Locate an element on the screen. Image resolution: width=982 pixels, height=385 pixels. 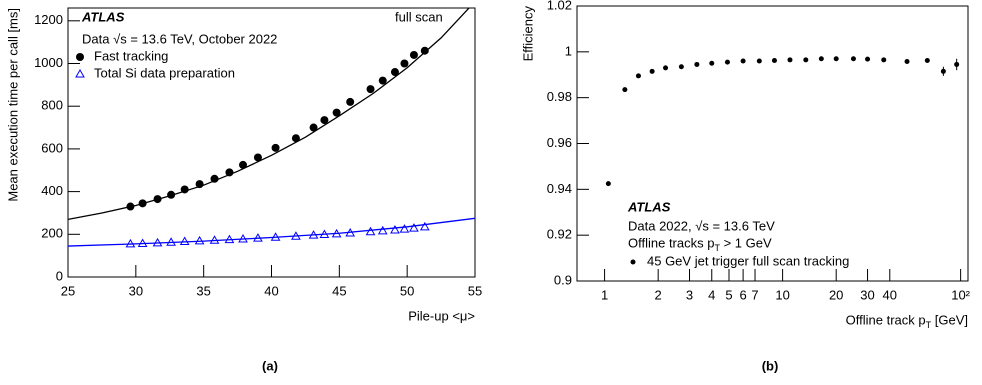
x-tick-label: 25 is located at coordinates (68, 290).